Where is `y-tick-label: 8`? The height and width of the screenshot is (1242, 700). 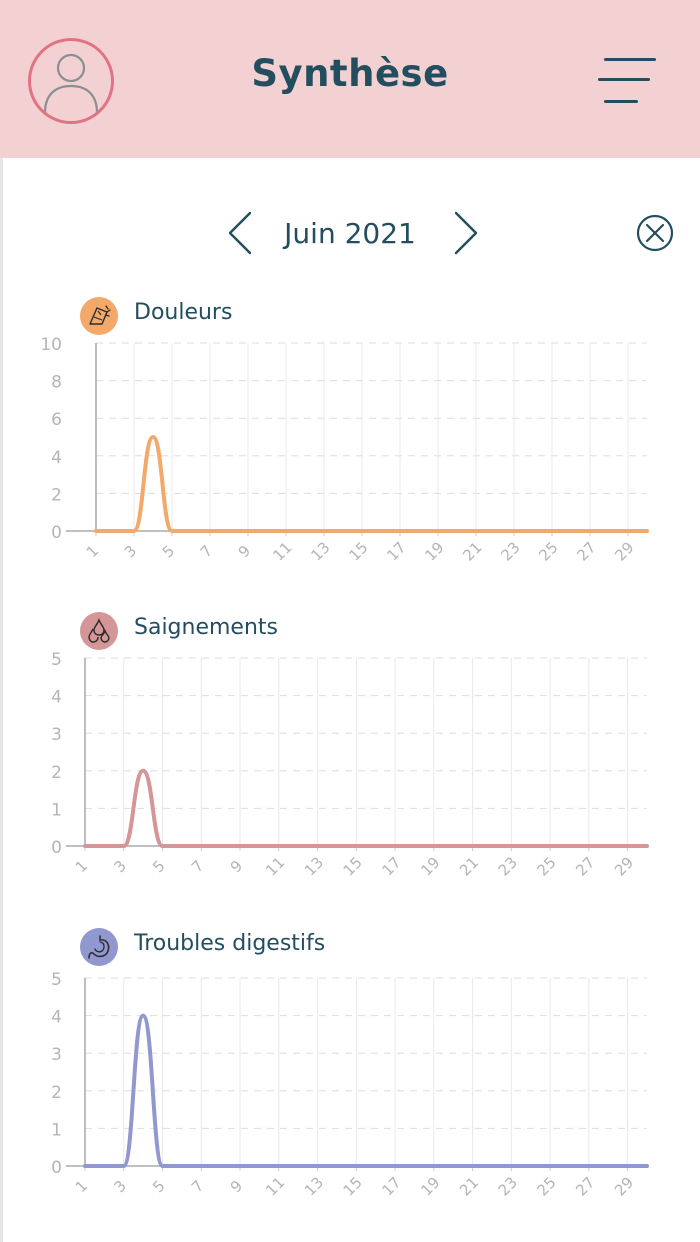
y-tick-label: 8 is located at coordinates (56, 383).